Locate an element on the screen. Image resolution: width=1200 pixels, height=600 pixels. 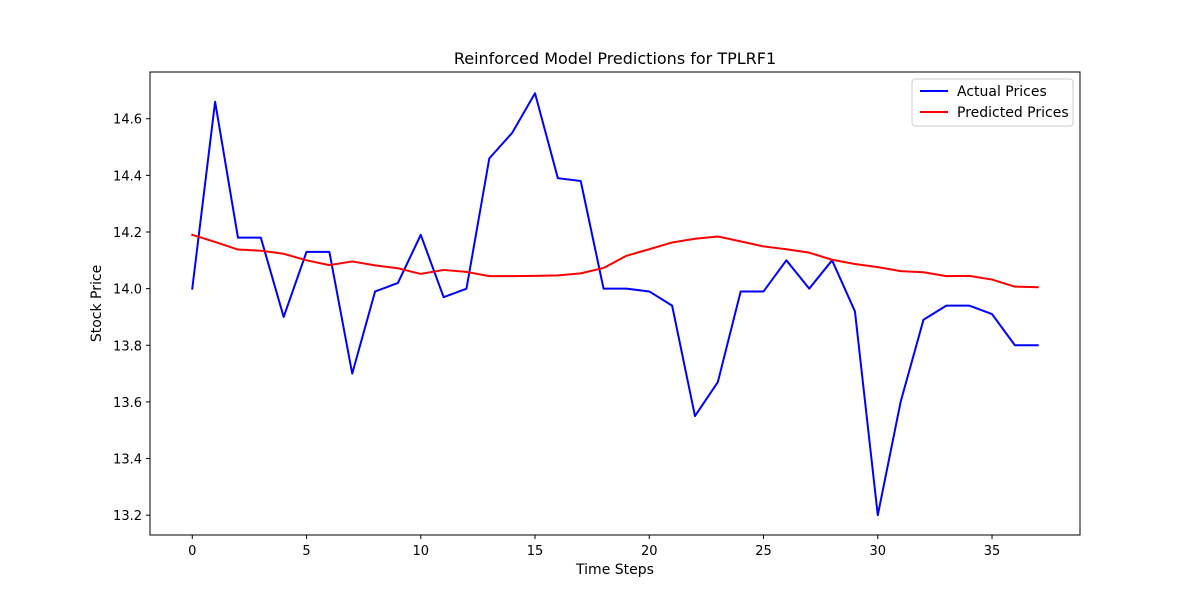
chart-title: Reinforced Model Predictions for TPLRF1 is located at coordinates (615, 58).